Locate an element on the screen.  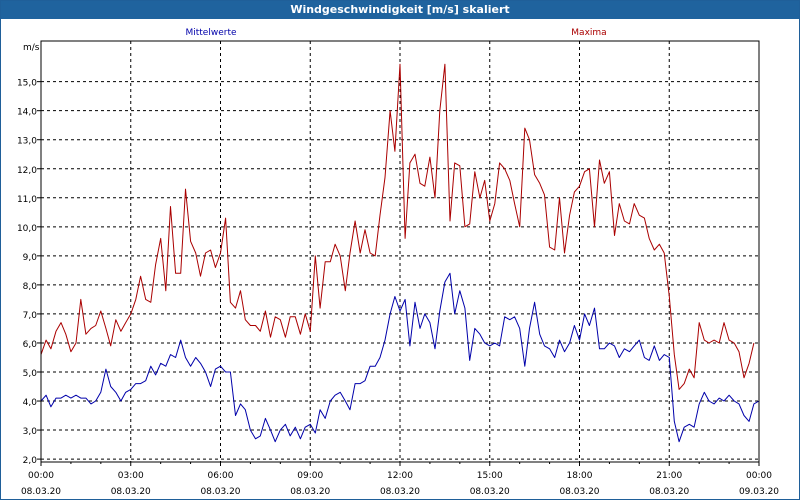
y-tick-label: 10,0 is located at coordinates (27, 229).